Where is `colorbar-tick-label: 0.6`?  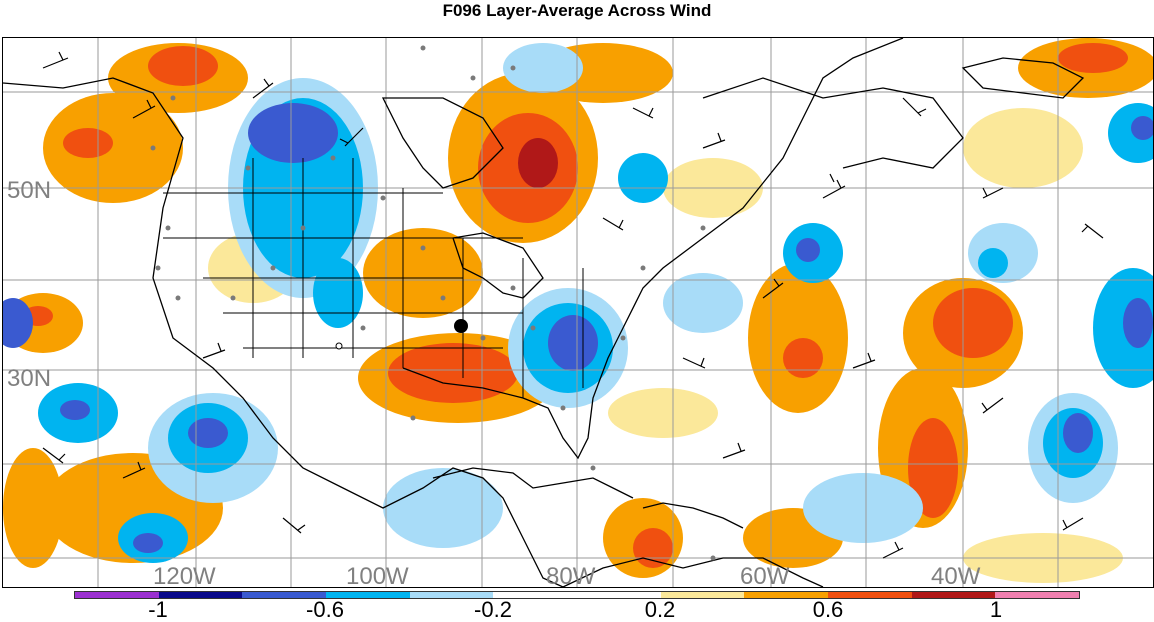
colorbar-tick-label: 0.6 is located at coordinates (828, 609).